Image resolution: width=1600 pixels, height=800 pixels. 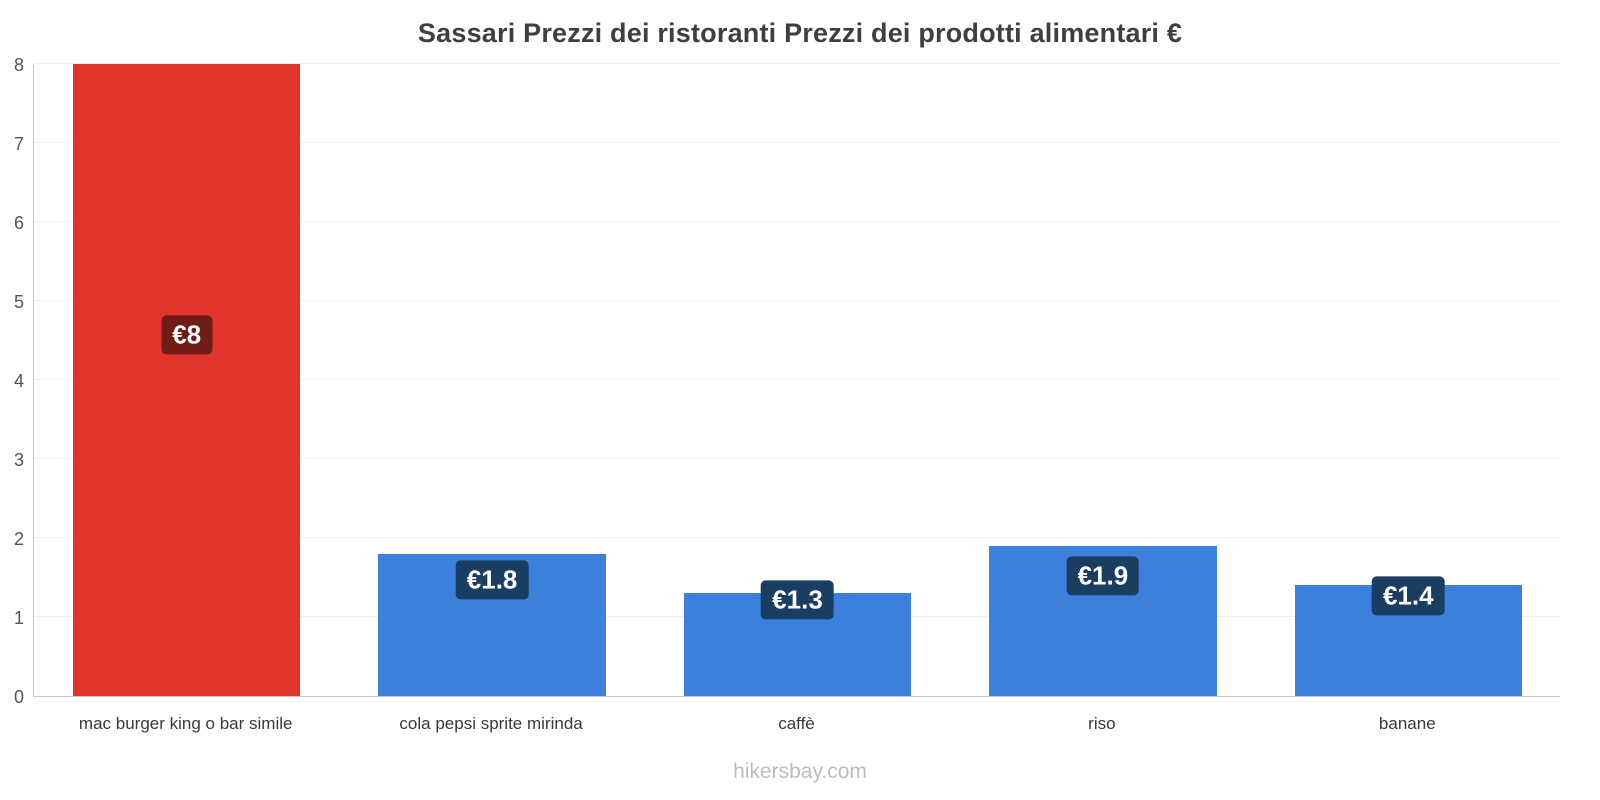 I want to click on y-axis-tick-label: 7, so click(x=18, y=144).